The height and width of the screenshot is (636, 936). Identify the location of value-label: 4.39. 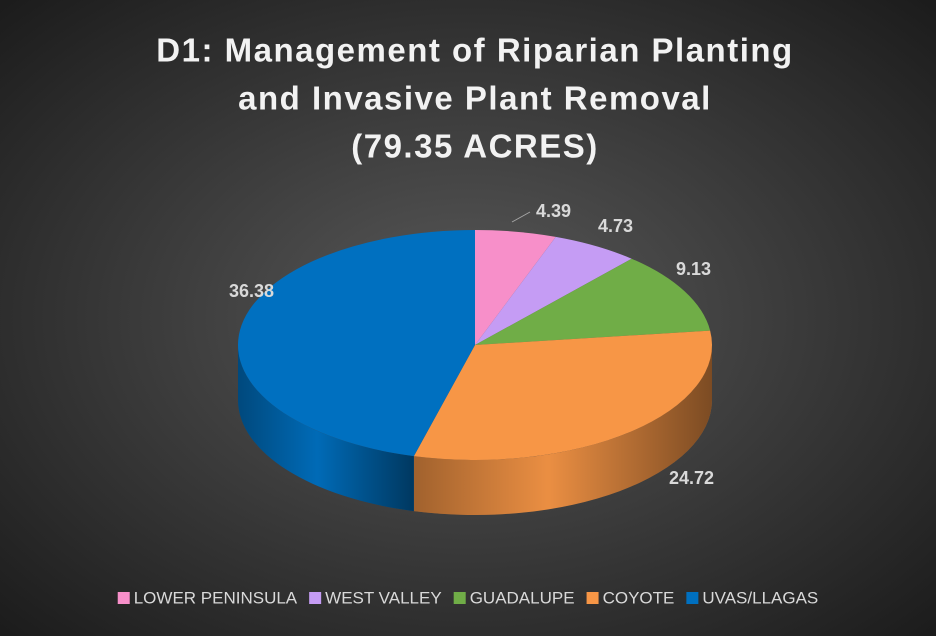
(553, 211).